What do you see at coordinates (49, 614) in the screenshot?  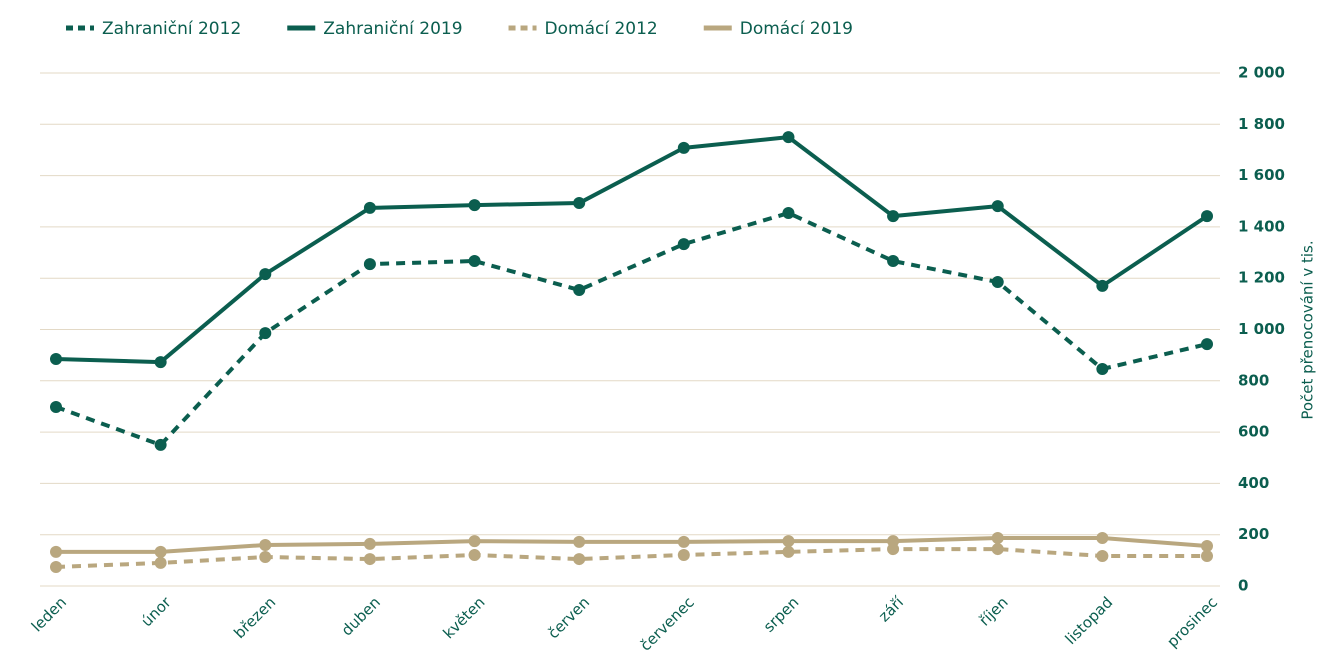 I see `x-tick-label: leden` at bounding box center [49, 614].